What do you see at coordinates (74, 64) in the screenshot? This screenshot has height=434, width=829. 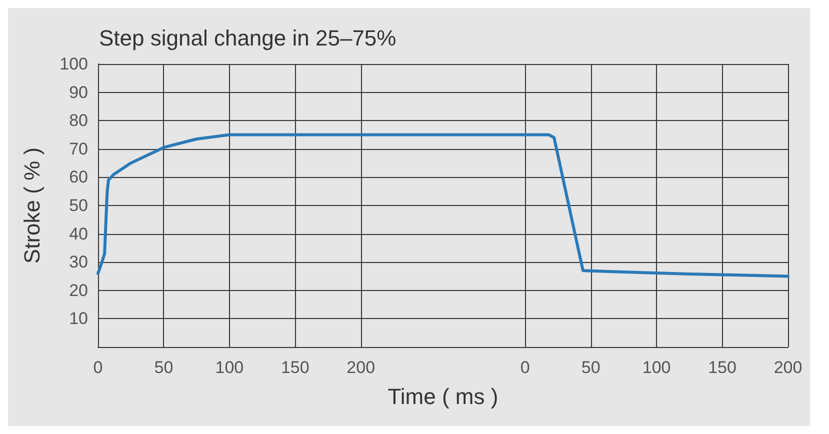 I see `y-tick-label: 100` at bounding box center [74, 64].